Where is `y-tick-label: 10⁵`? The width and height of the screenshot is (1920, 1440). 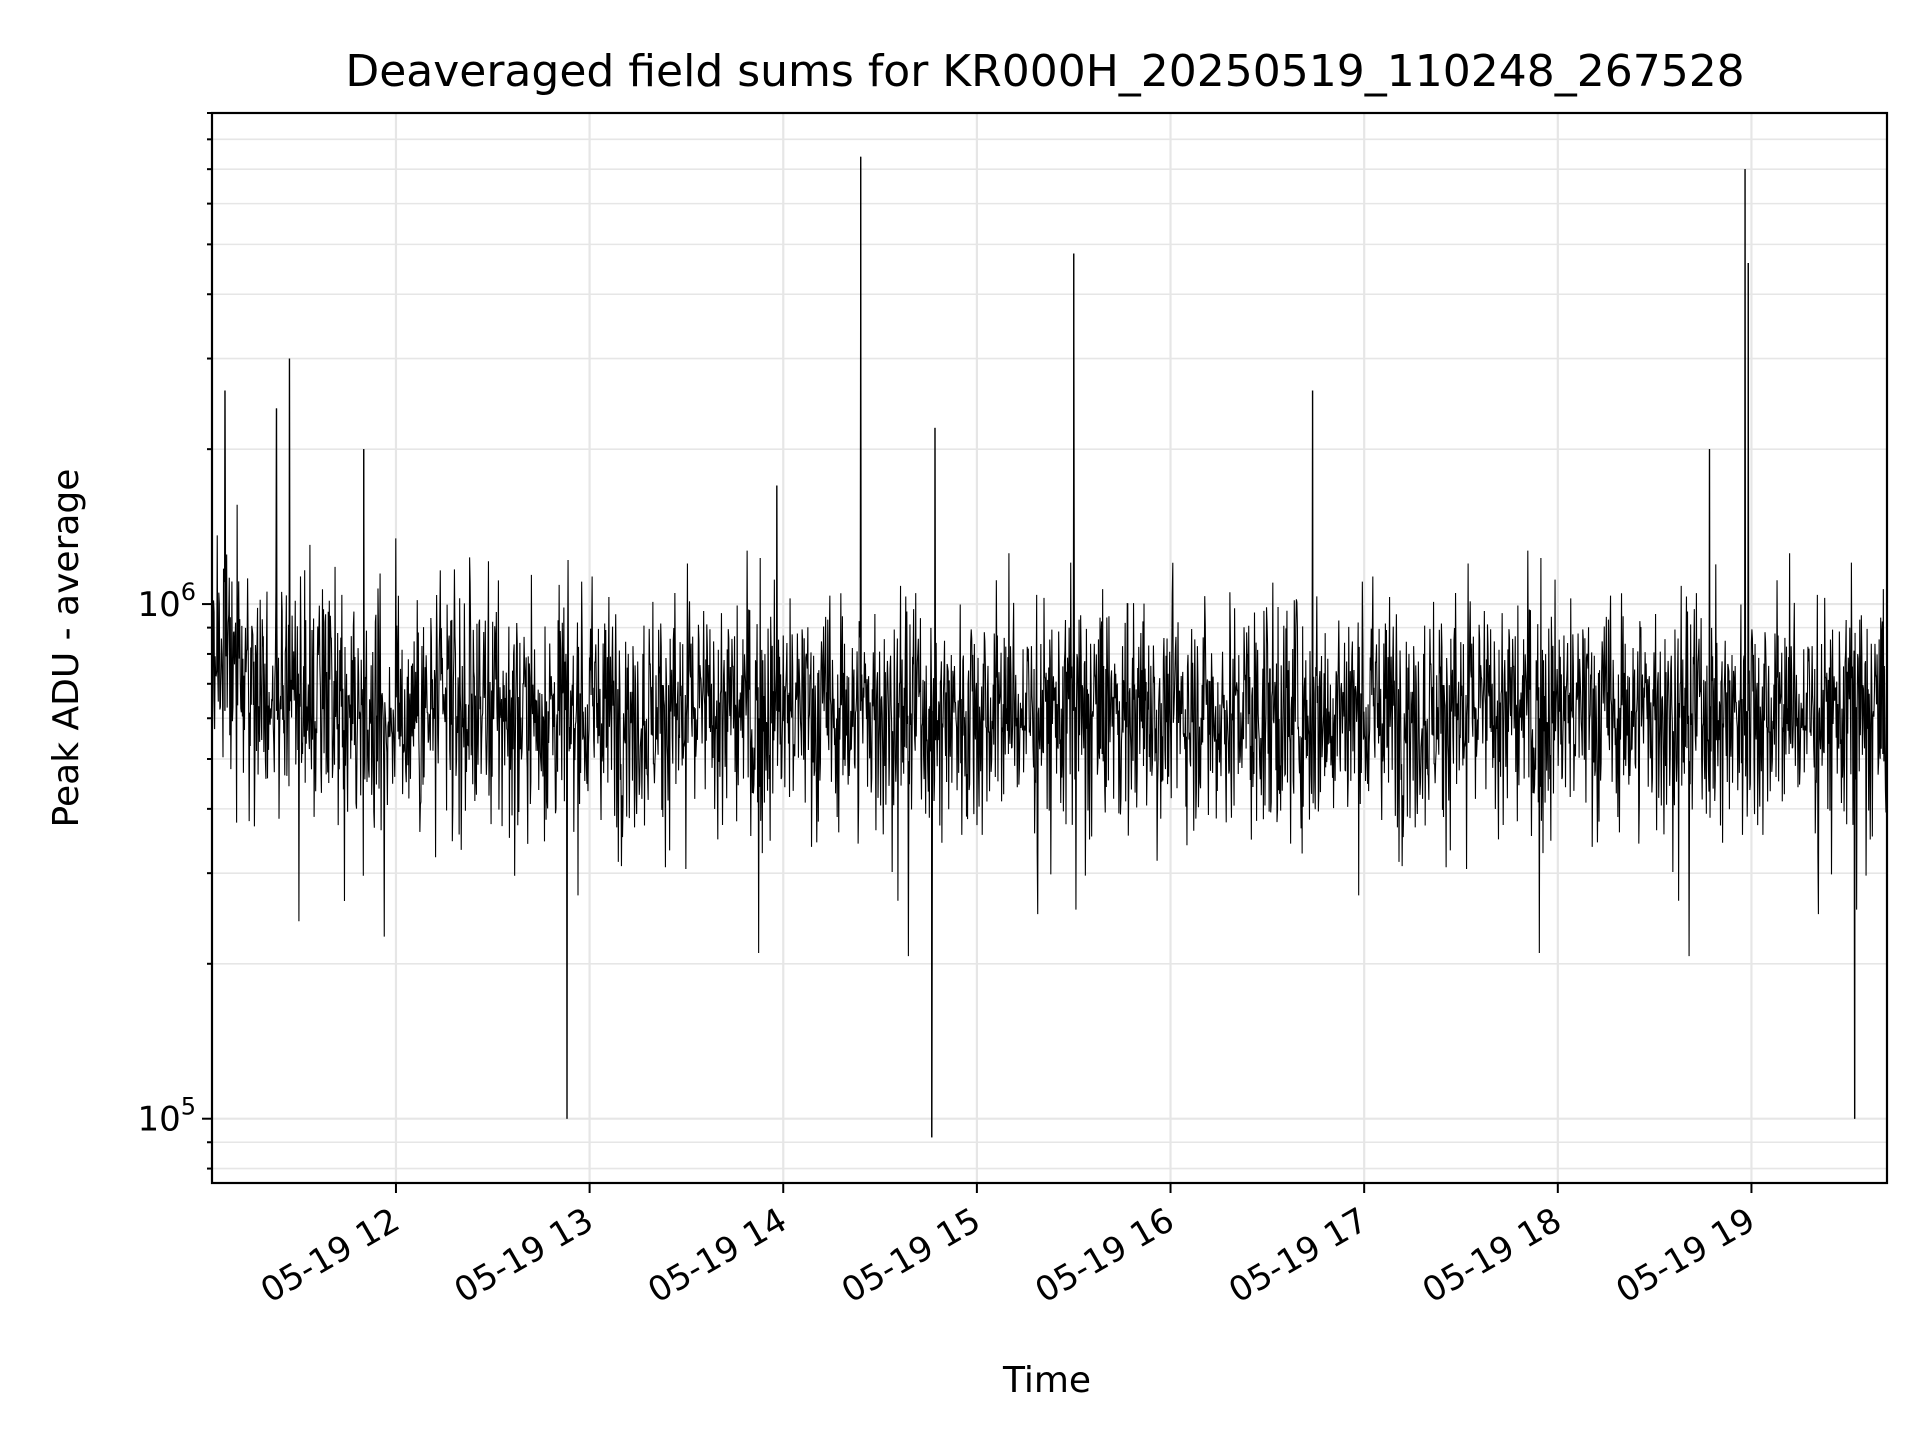 y-tick-label: 10⁵ is located at coordinates (166, 1116).